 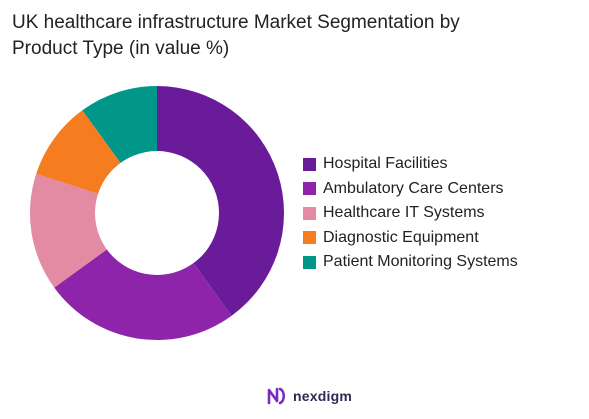 What do you see at coordinates (420, 262) in the screenshot?
I see `legend-label: Patient Monitoring Systems` at bounding box center [420, 262].